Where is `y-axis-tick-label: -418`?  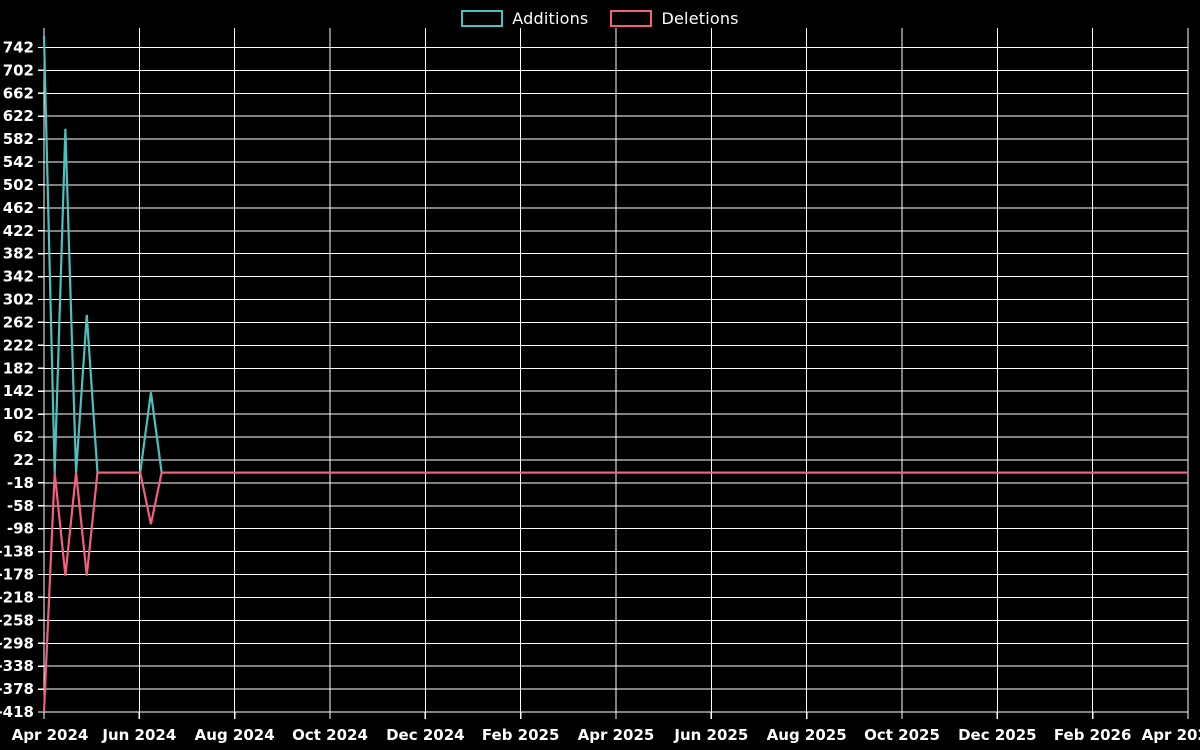 y-axis-tick-label: -418 is located at coordinates (17, 712).